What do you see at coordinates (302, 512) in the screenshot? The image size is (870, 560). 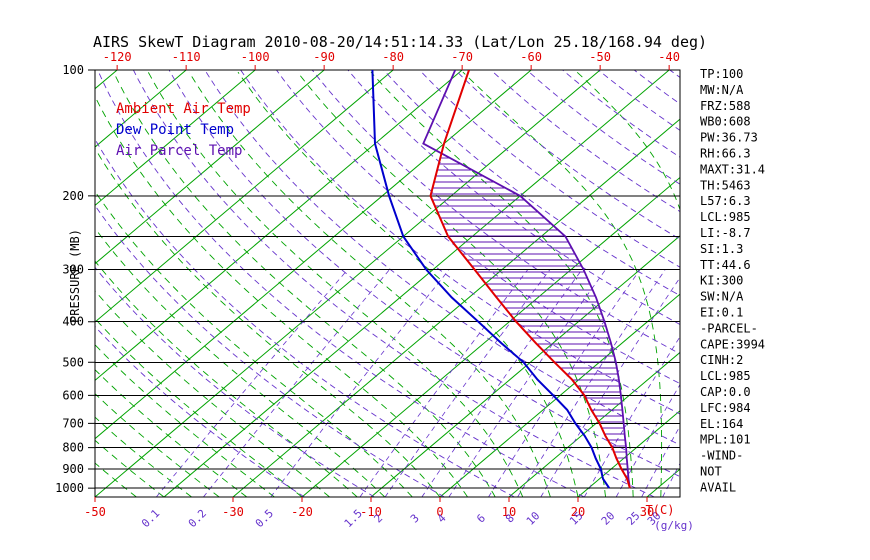 I see `bottom-temp-label: -20` at bounding box center [302, 512].